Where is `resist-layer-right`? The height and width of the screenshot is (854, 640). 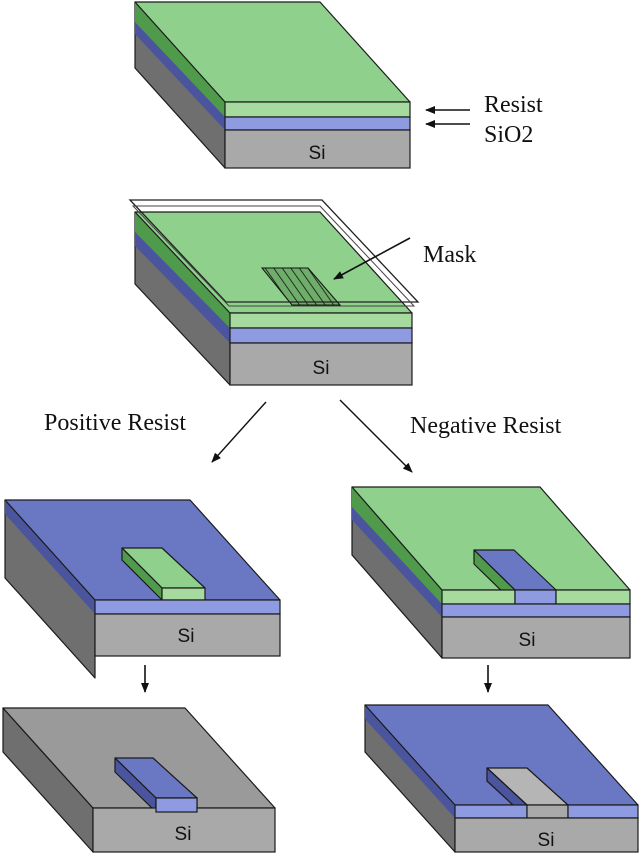 resist-layer-right is located at coordinates (593, 597).